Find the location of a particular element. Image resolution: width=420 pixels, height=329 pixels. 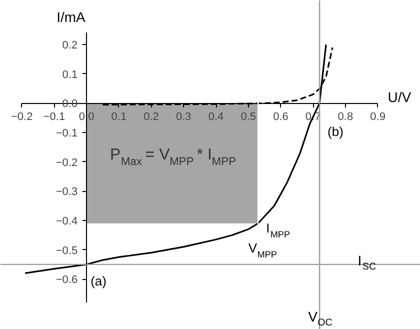

annotation: (b) is located at coordinates (336, 132).